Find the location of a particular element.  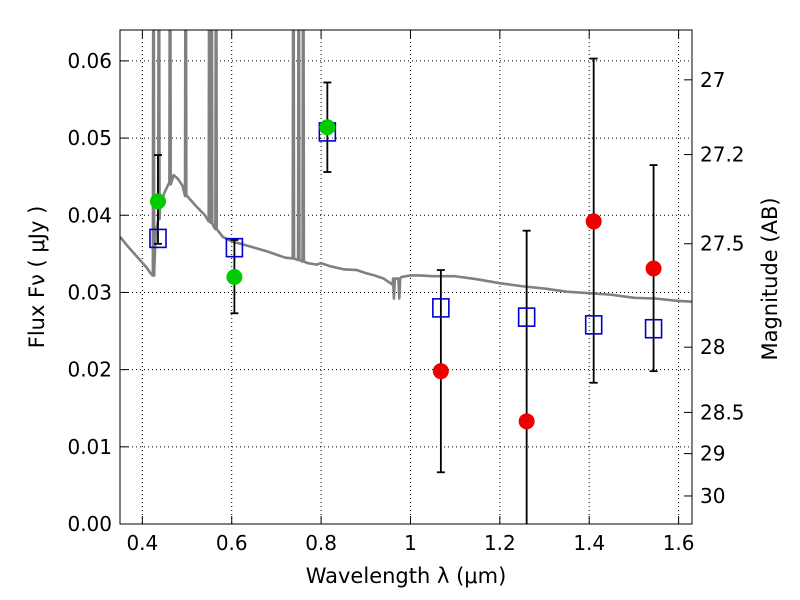

right-tick-label: 27.2 is located at coordinates (722, 155).